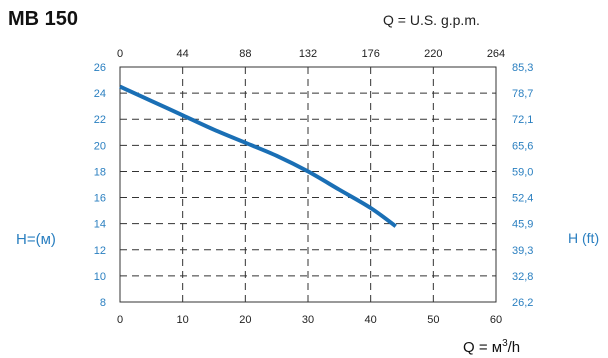  Describe the element at coordinates (505, 343) in the screenshot. I see `bottom-axis-label-sup: 3` at that location.